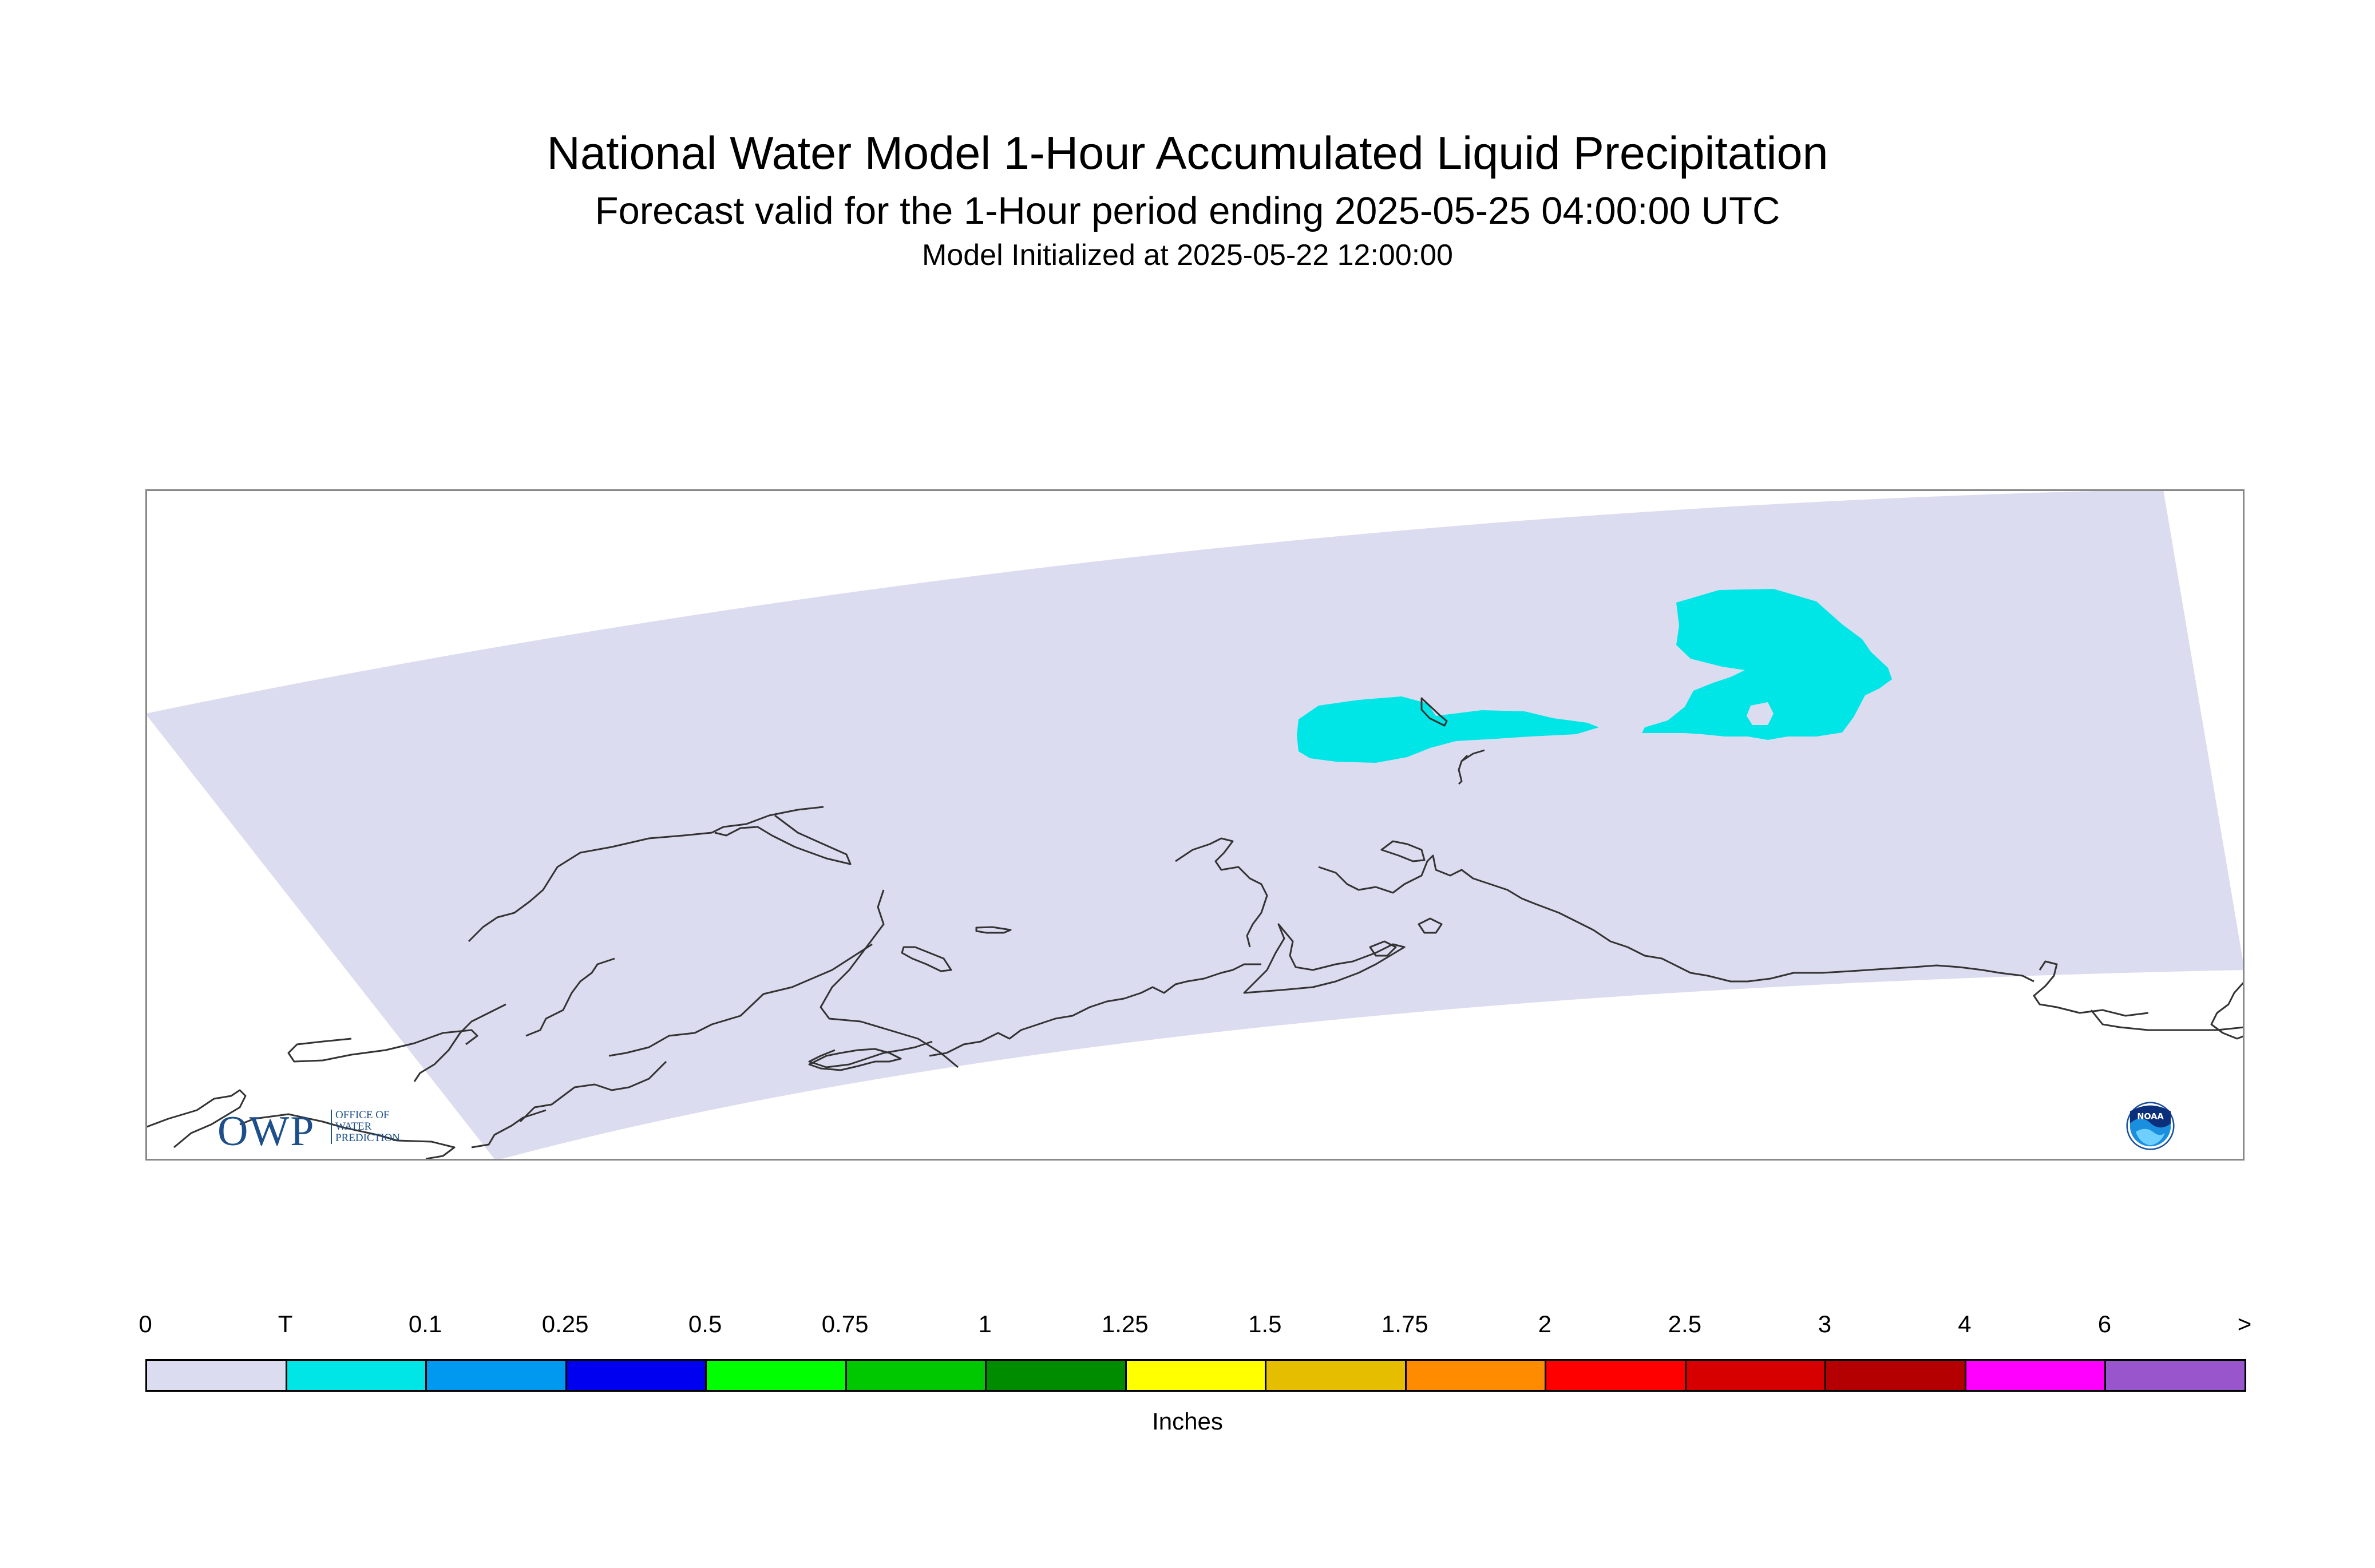 This screenshot has width=2375, height=1568. Describe the element at coordinates (1825, 1323) in the screenshot. I see `legend-tick-label: 3` at that location.